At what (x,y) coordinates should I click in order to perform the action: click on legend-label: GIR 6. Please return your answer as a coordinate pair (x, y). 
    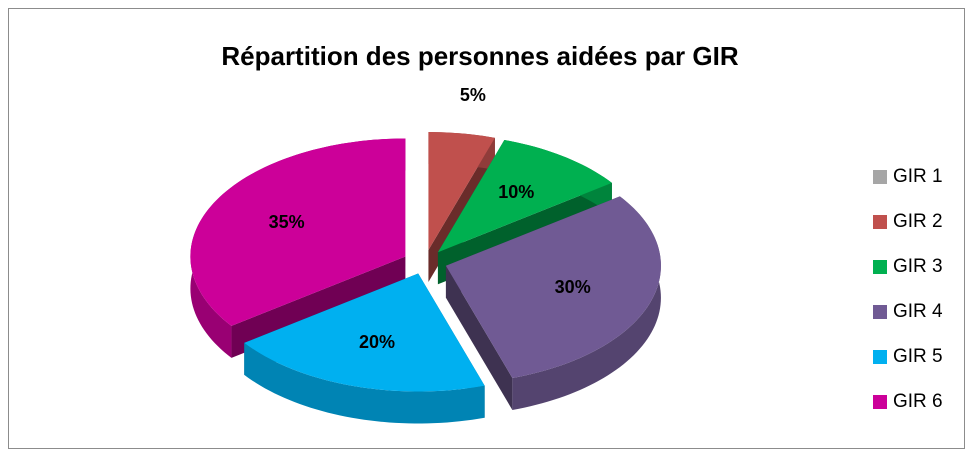
    Looking at the image, I should click on (918, 401).